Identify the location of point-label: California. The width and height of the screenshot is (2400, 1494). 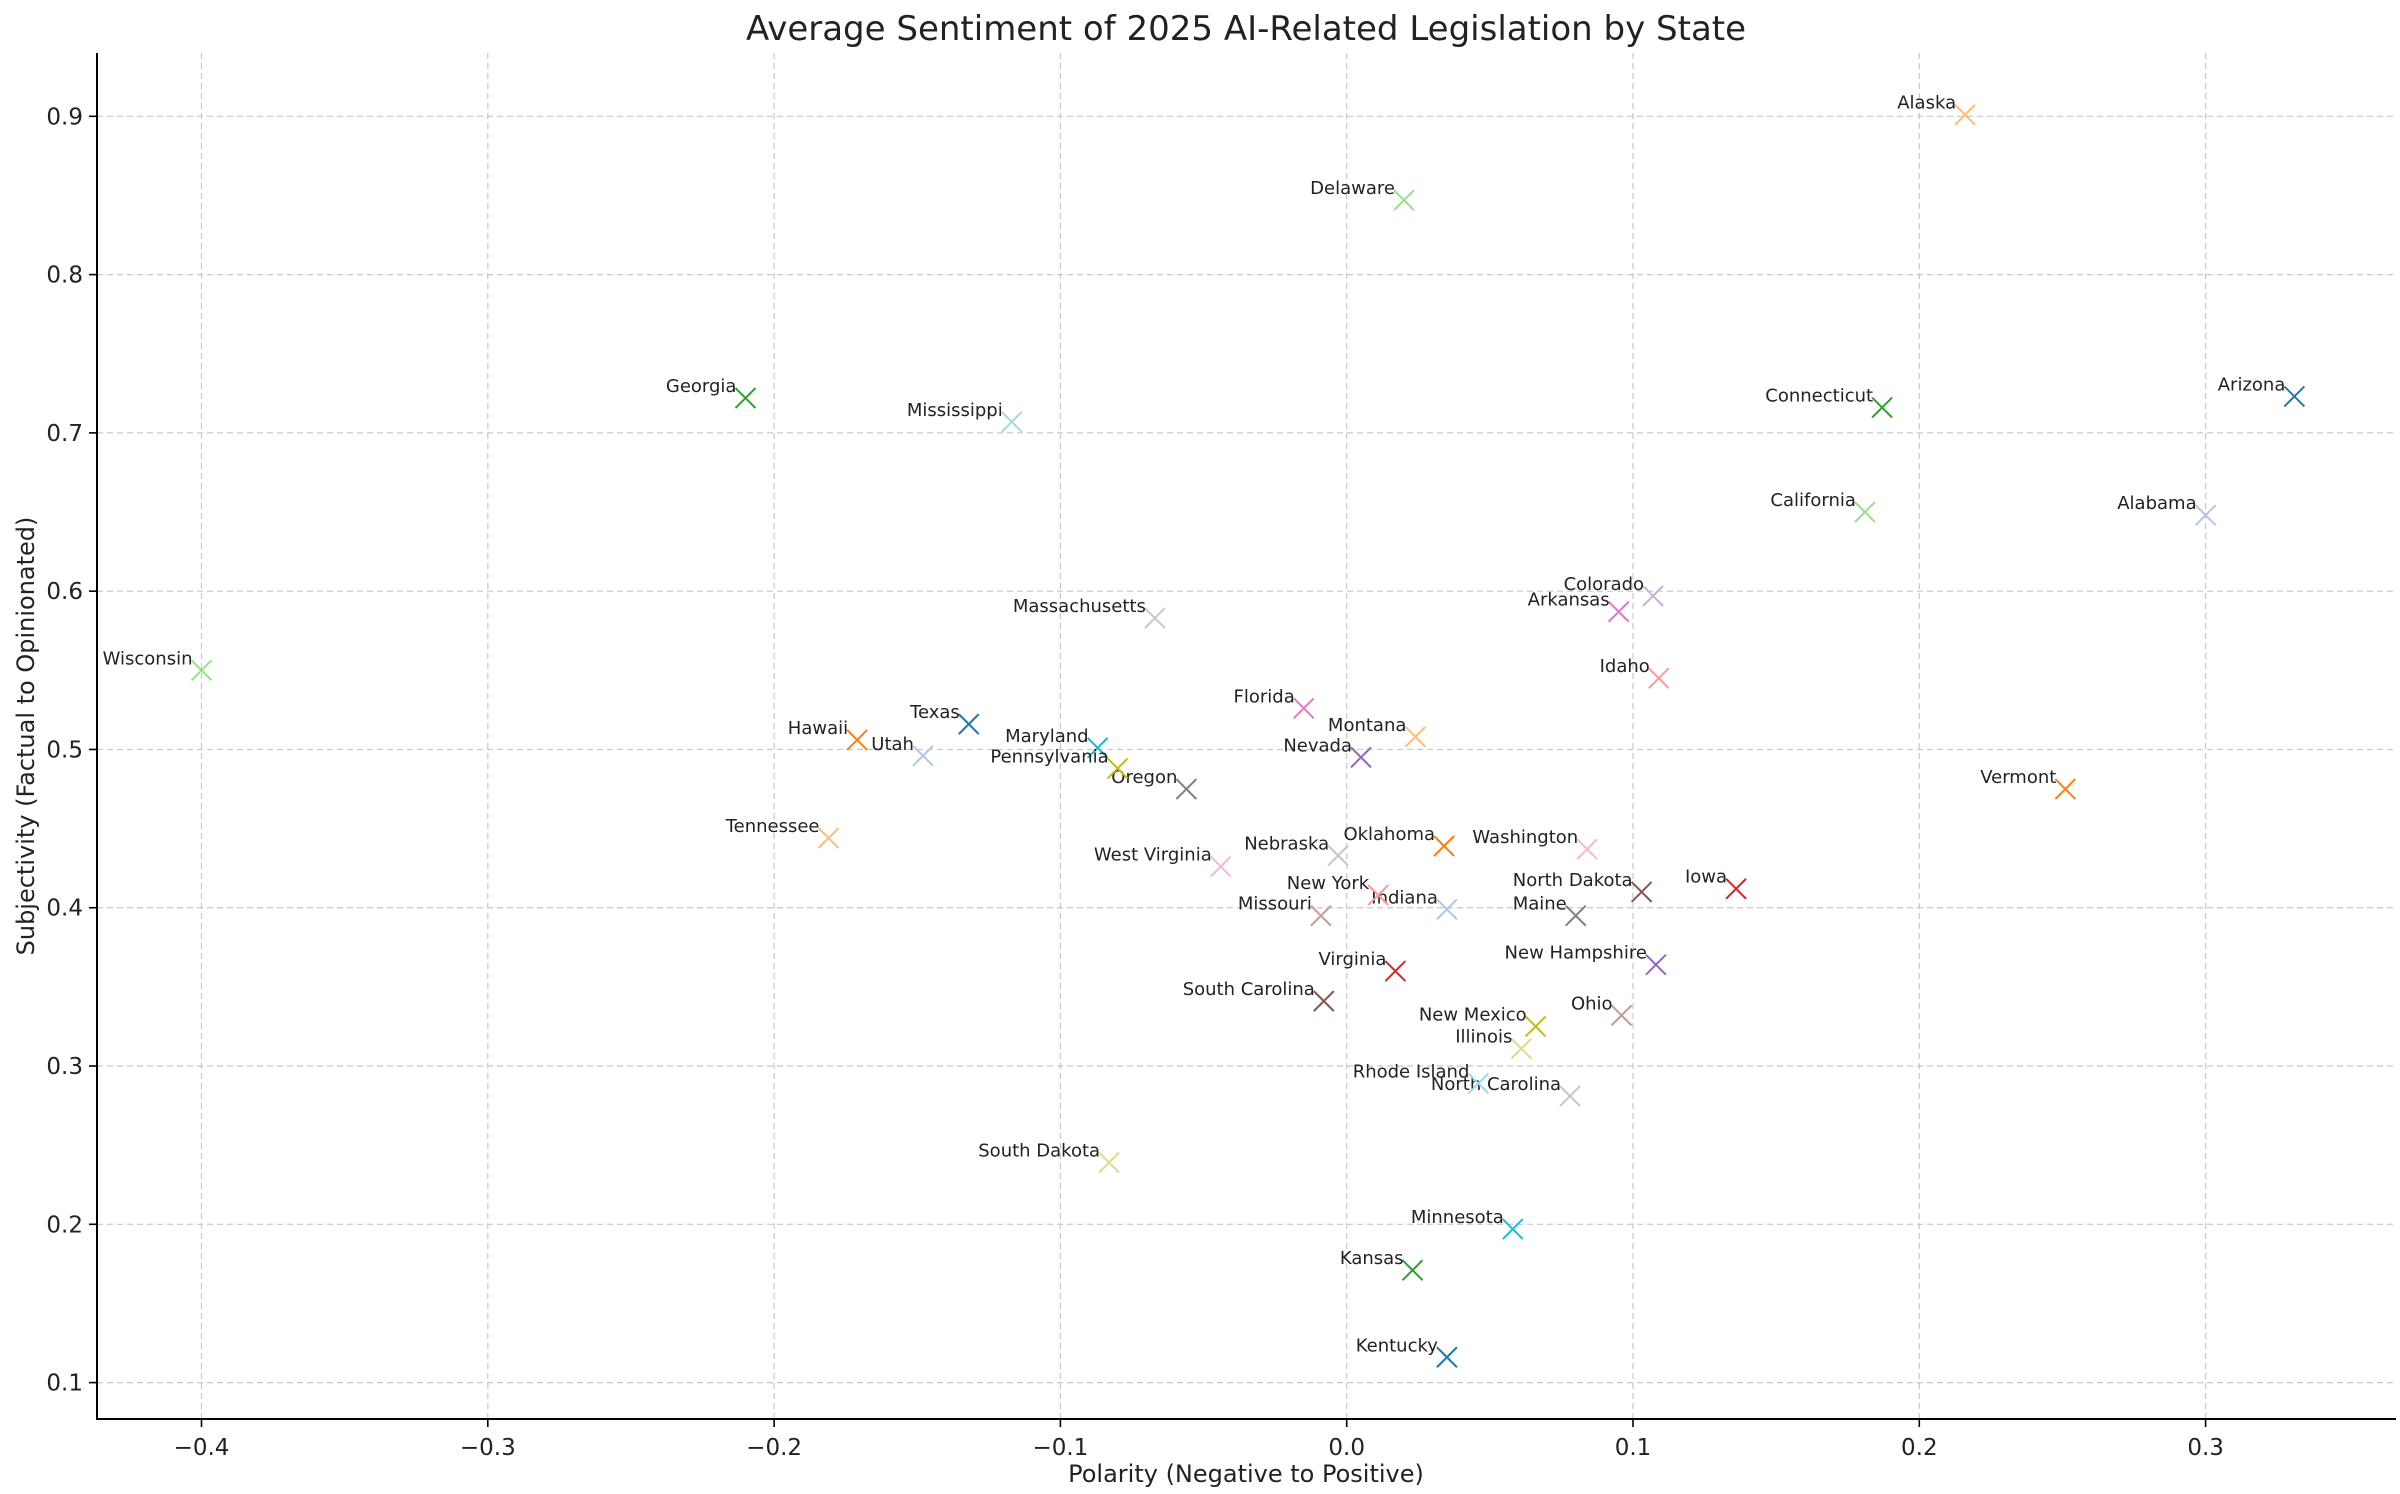
(1812, 500).